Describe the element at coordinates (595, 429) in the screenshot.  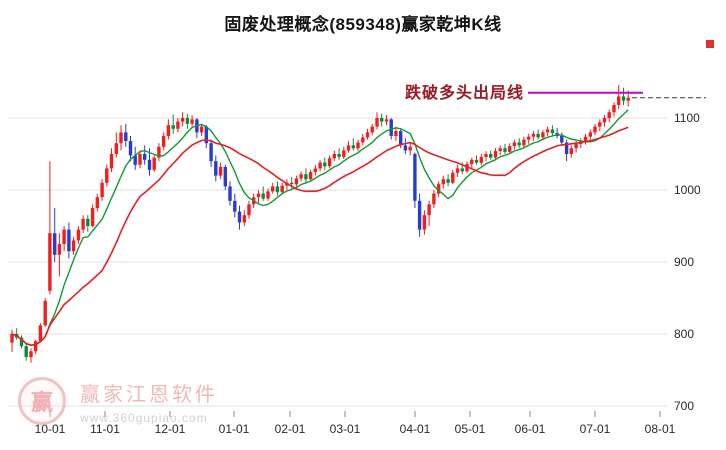
I see `x-axis-label: 07-01` at that location.